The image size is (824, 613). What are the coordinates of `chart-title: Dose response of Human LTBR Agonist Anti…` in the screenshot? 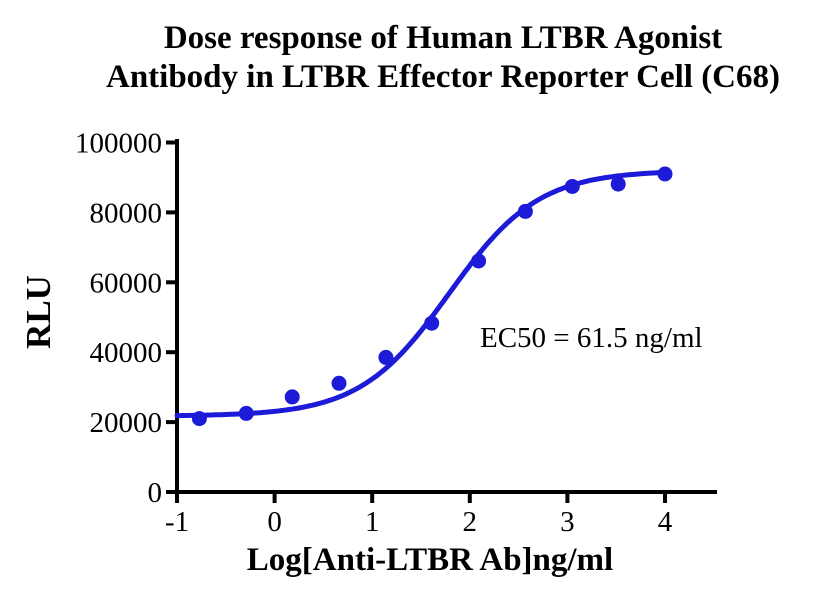 It's located at (443, 58).